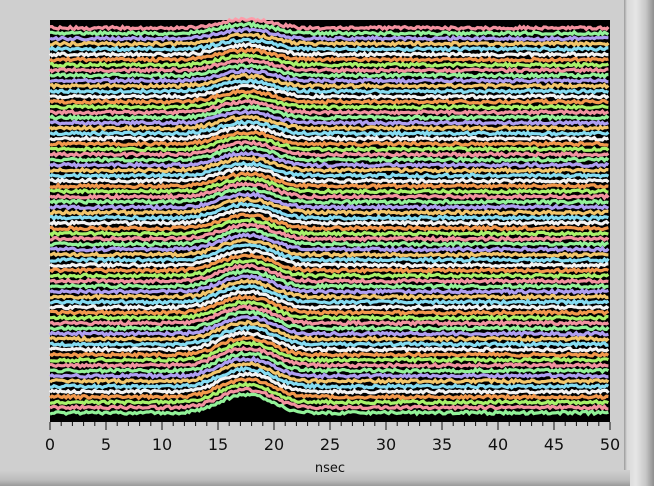 This screenshot has width=654, height=486. Describe the element at coordinates (498, 444) in the screenshot. I see `x-axis-tick-label: 40` at that location.